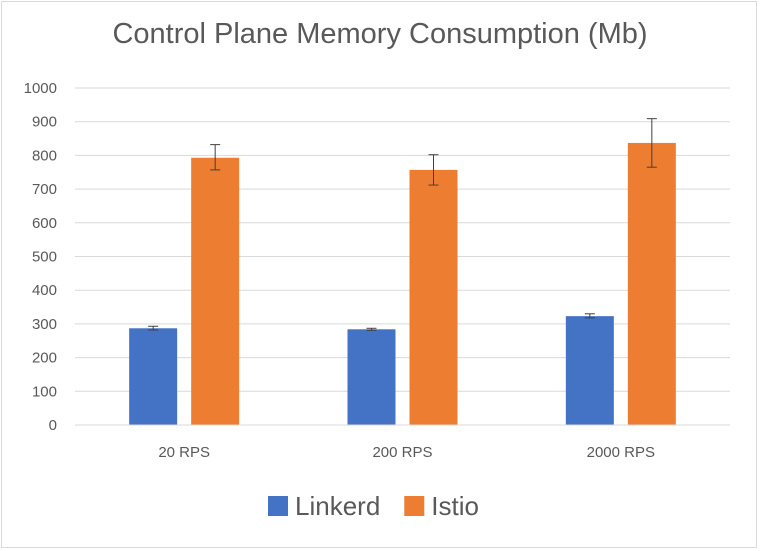 Image resolution: width=760 pixels, height=551 pixels. Describe the element at coordinates (44, 324) in the screenshot. I see `y-tick-label: 300` at that location.